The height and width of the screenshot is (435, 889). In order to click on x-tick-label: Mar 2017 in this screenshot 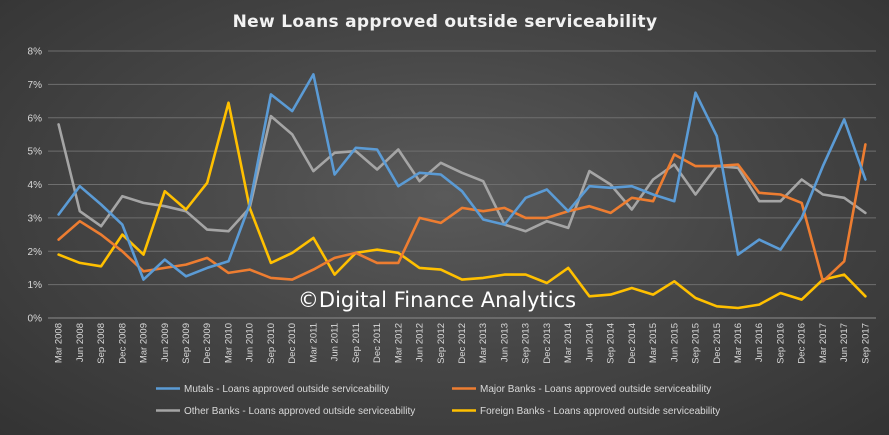, I will do `click(823, 343)`.